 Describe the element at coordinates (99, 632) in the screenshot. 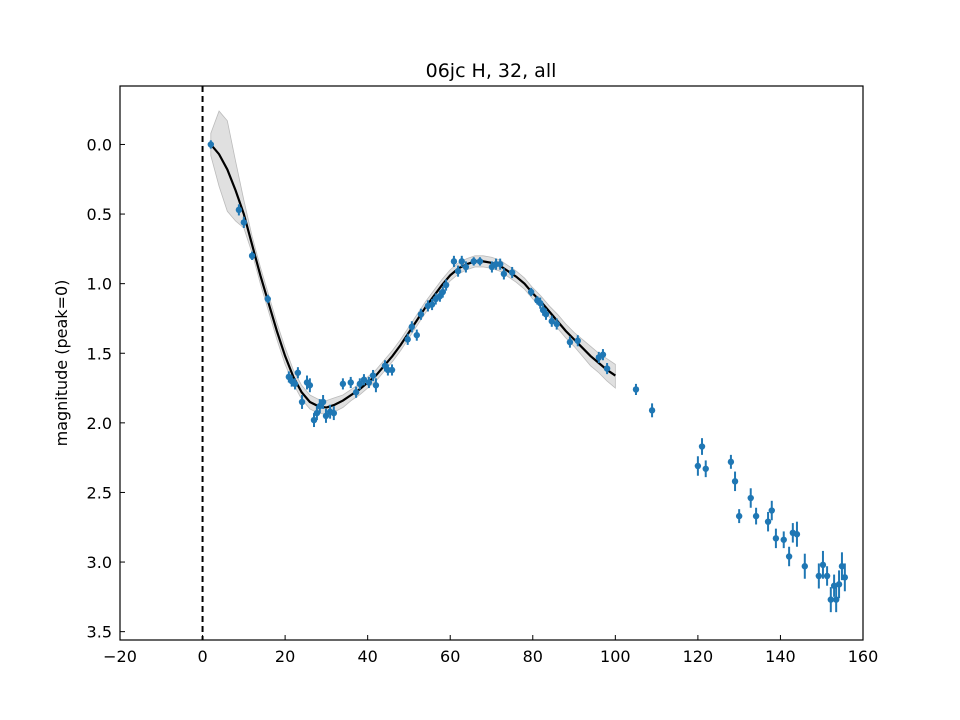

I see `y-tick-label: 3.5` at that location.